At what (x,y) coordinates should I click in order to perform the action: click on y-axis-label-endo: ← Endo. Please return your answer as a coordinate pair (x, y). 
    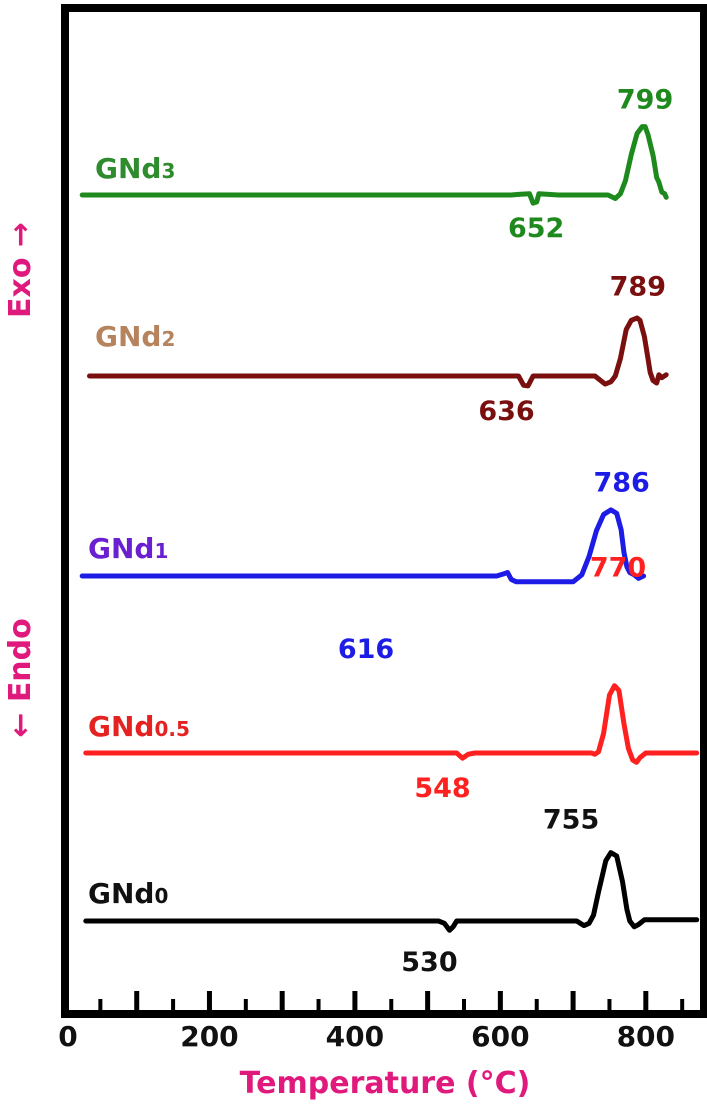
    Looking at the image, I should click on (20, 678).